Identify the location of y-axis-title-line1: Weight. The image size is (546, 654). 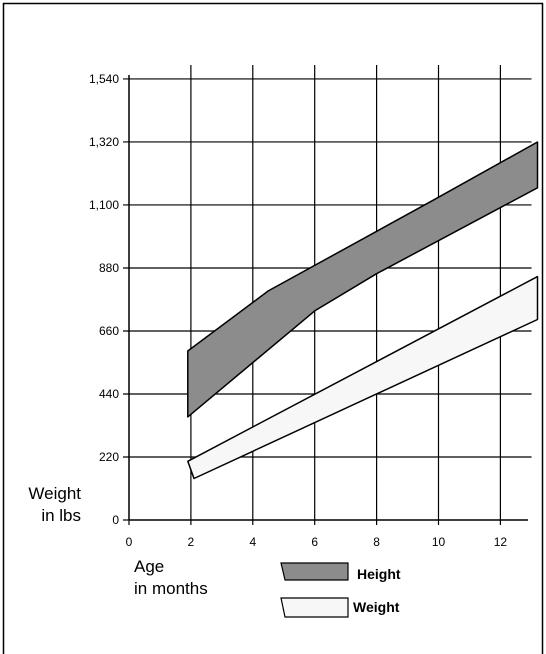
(54, 493).